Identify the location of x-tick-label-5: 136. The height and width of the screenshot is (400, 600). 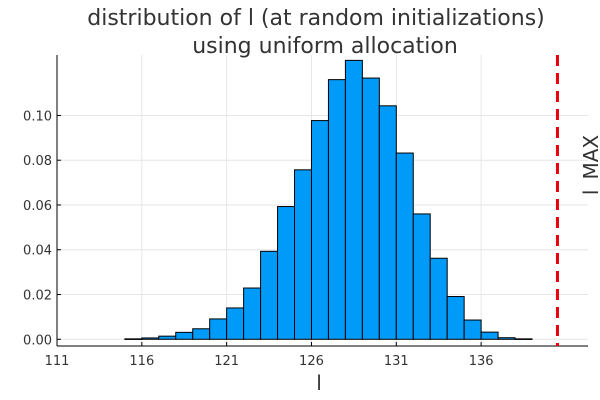
(481, 361).